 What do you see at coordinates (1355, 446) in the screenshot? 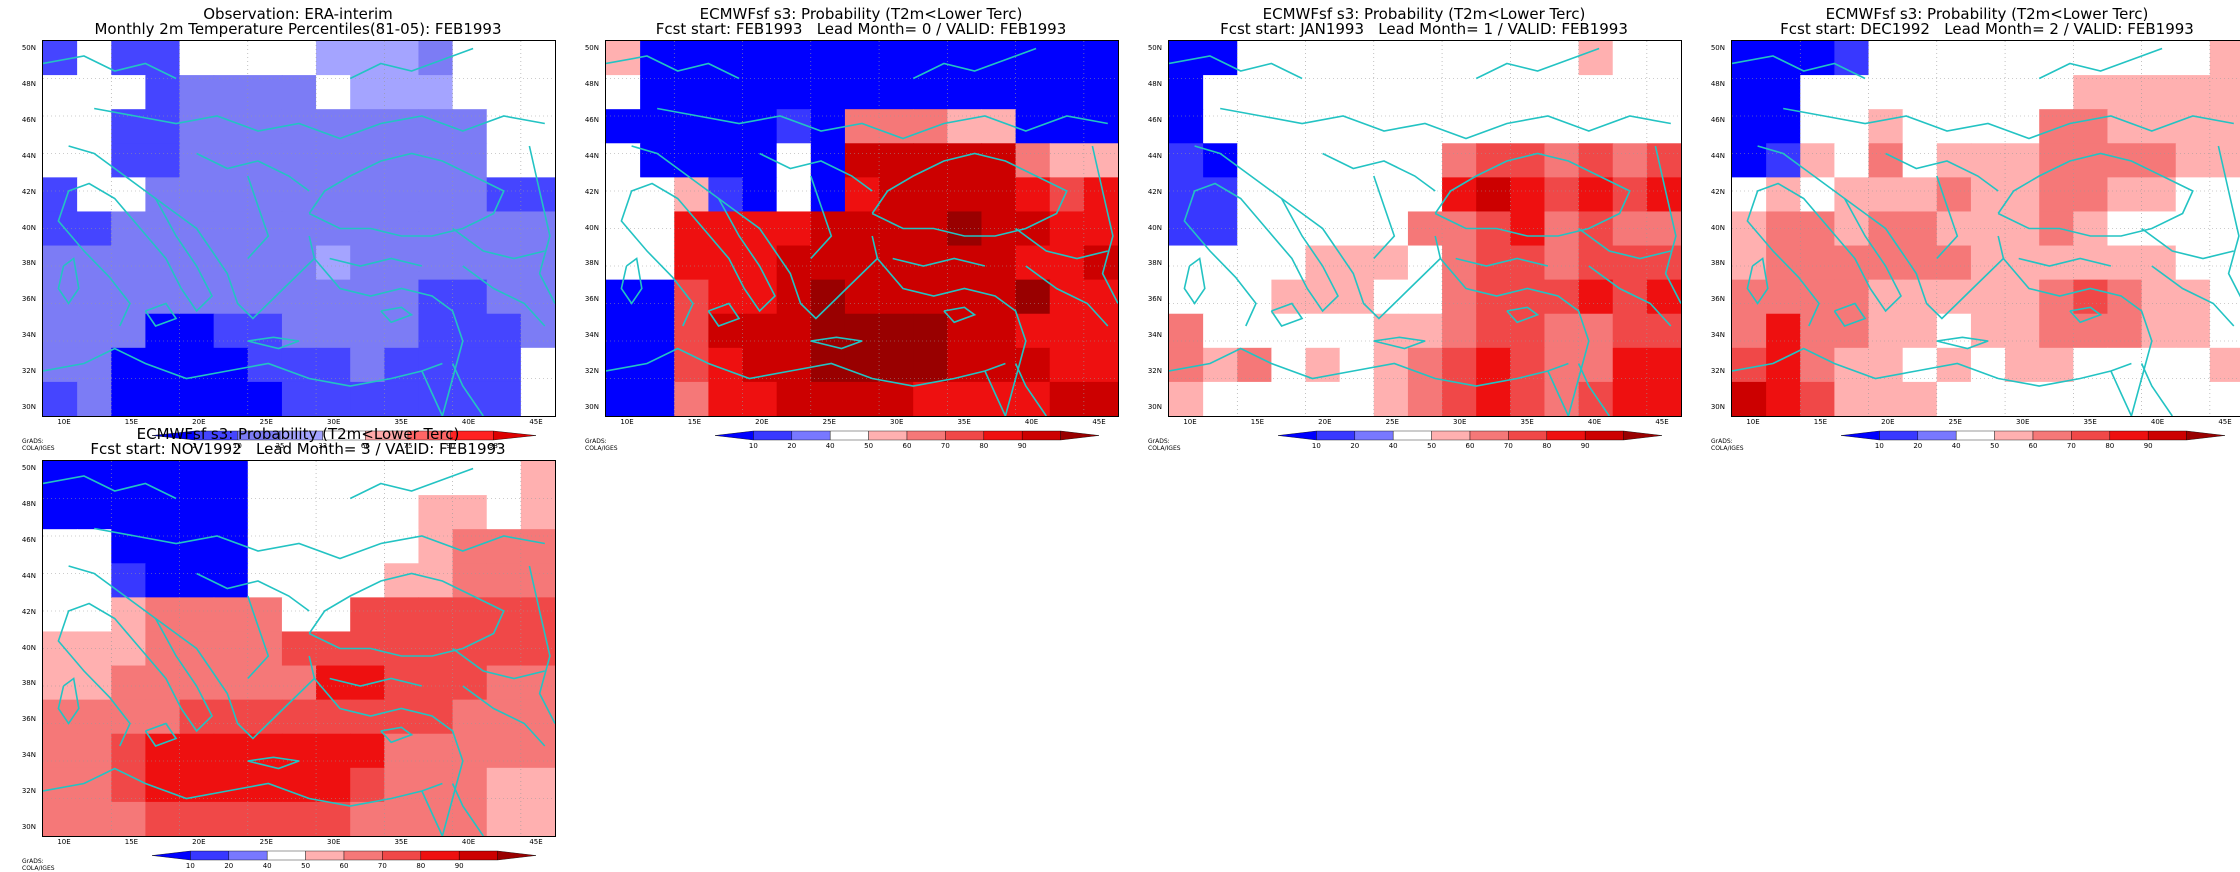
I see `colorbar-label: 20` at bounding box center [1355, 446].